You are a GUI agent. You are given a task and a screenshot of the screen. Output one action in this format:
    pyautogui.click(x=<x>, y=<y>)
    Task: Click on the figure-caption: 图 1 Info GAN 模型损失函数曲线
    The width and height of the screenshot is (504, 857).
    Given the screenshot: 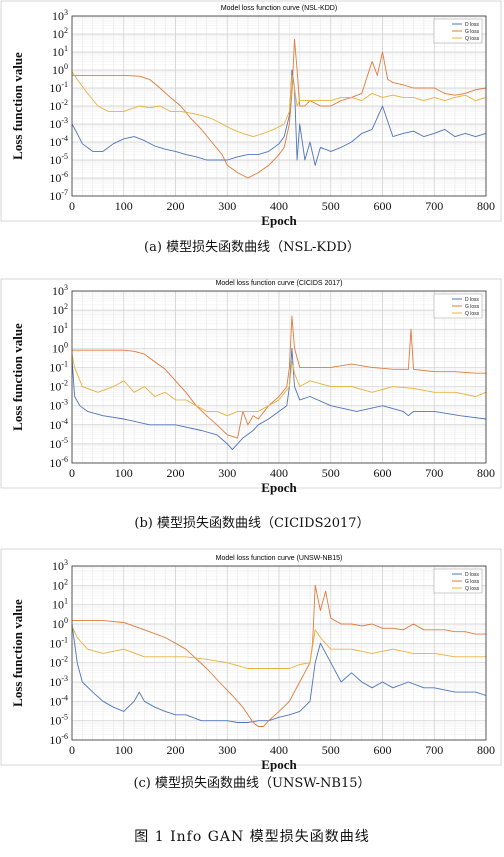 What is the action you would take?
    pyautogui.click(x=252, y=837)
    